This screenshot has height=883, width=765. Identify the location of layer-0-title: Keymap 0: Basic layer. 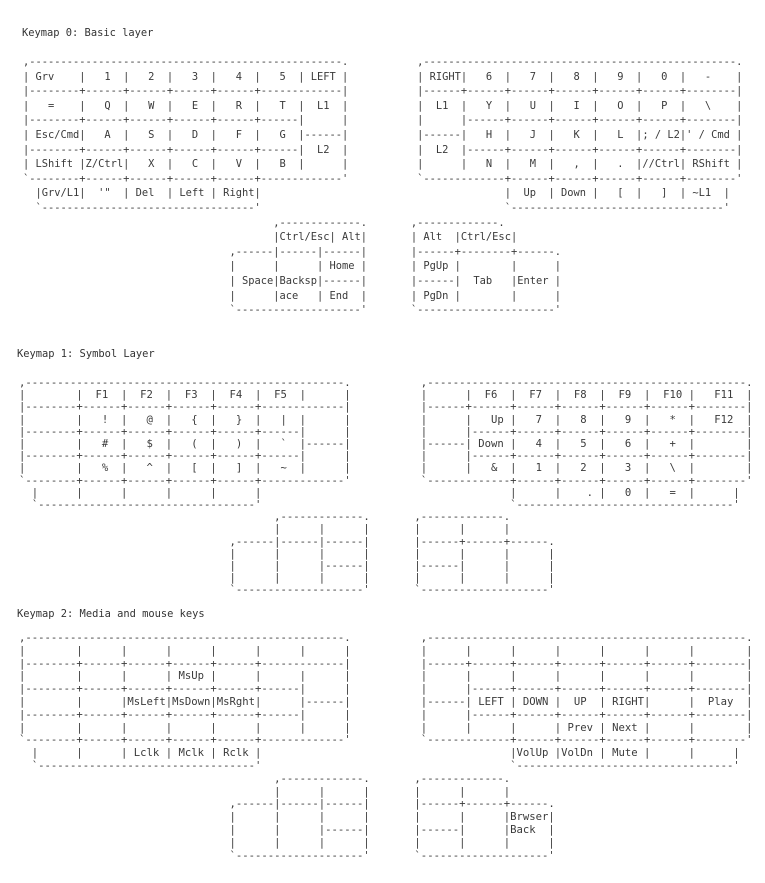
(88, 33).